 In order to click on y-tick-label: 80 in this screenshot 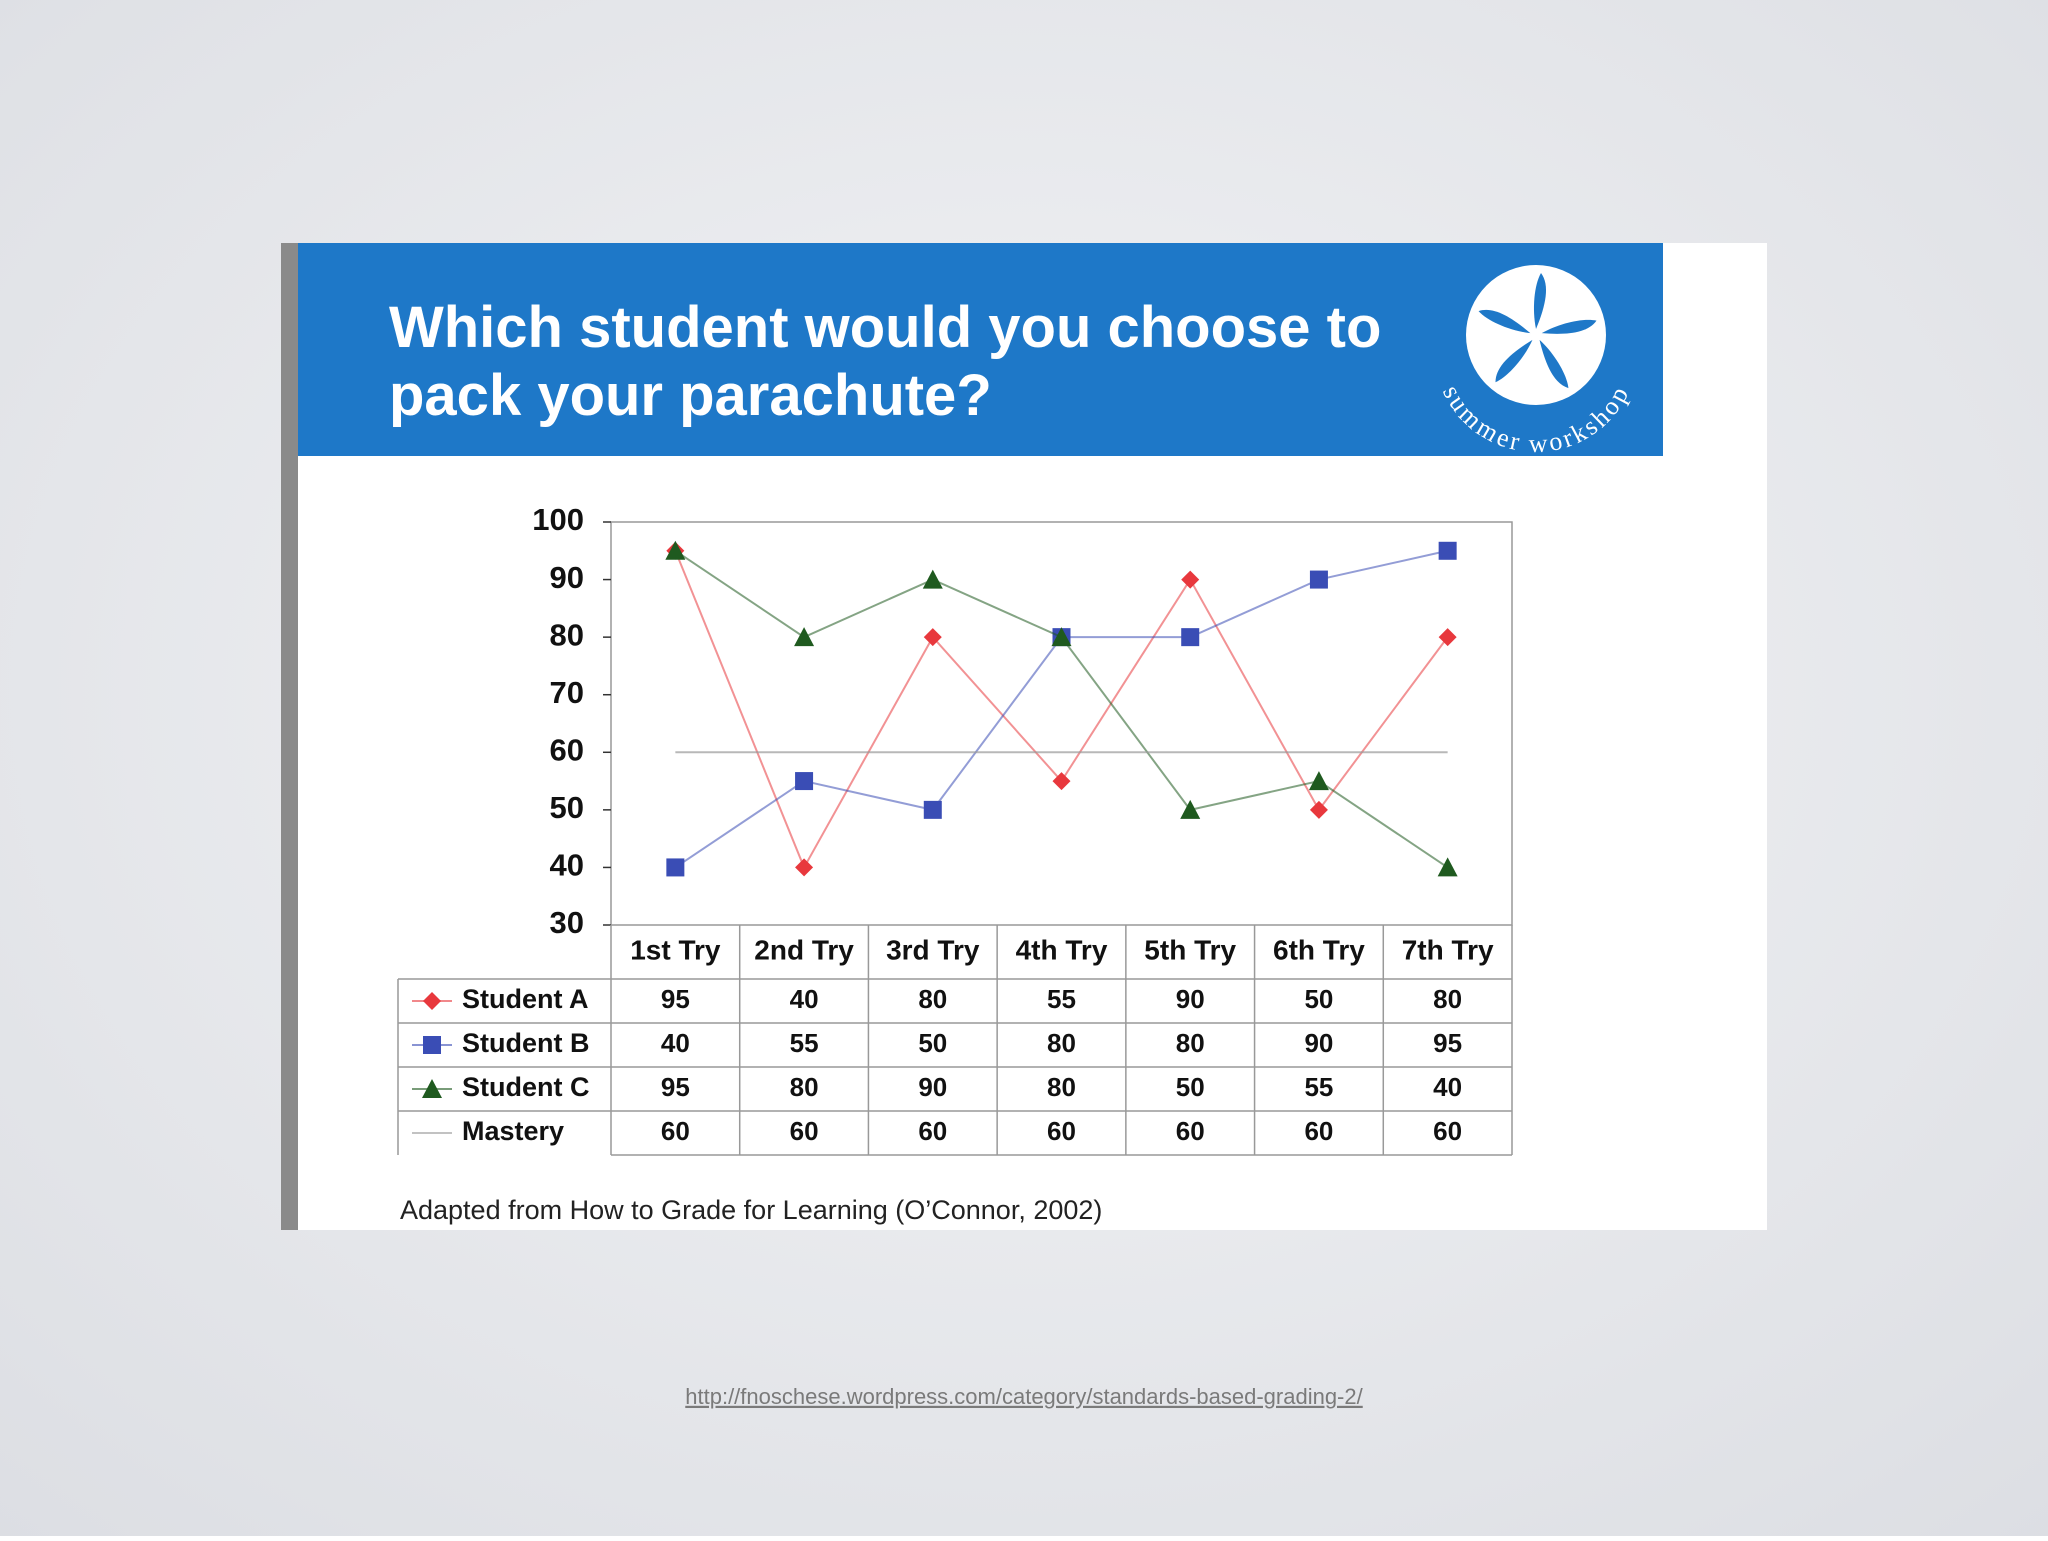, I will do `click(567, 634)`.